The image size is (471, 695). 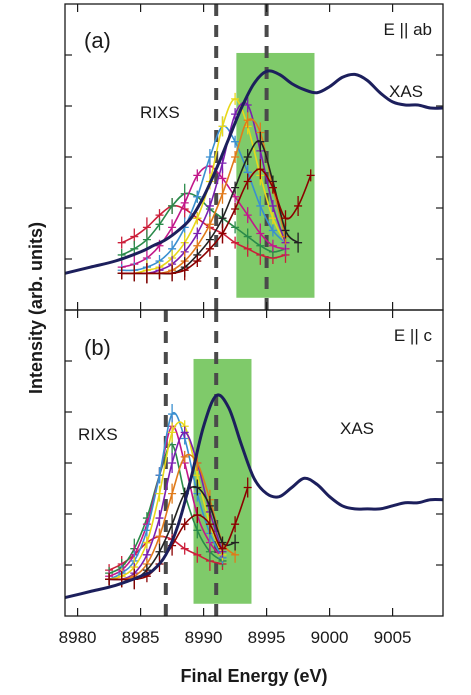 I want to click on x-axis-title: Final Energy (eV), so click(x=253, y=676).